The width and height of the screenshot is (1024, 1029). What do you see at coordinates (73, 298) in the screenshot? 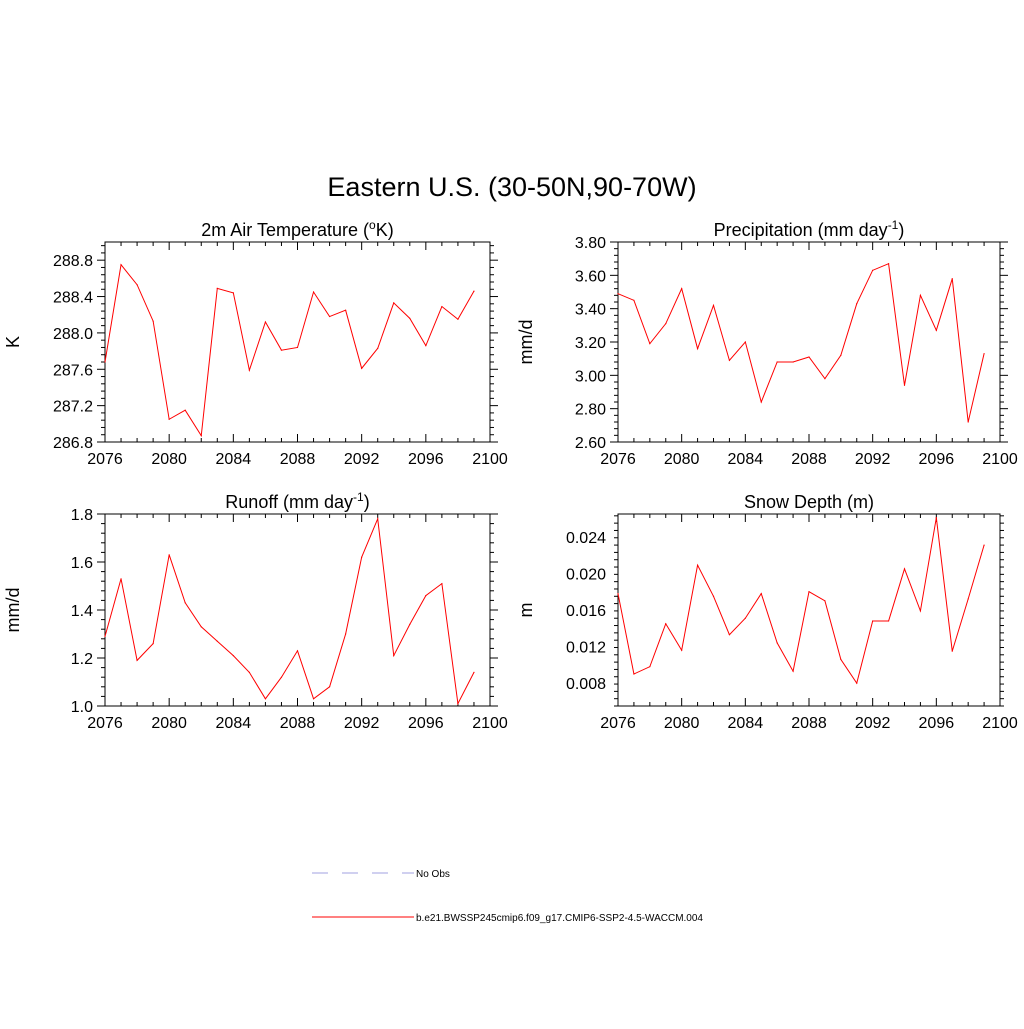
I see `y-tick-label: 288.4` at bounding box center [73, 298].